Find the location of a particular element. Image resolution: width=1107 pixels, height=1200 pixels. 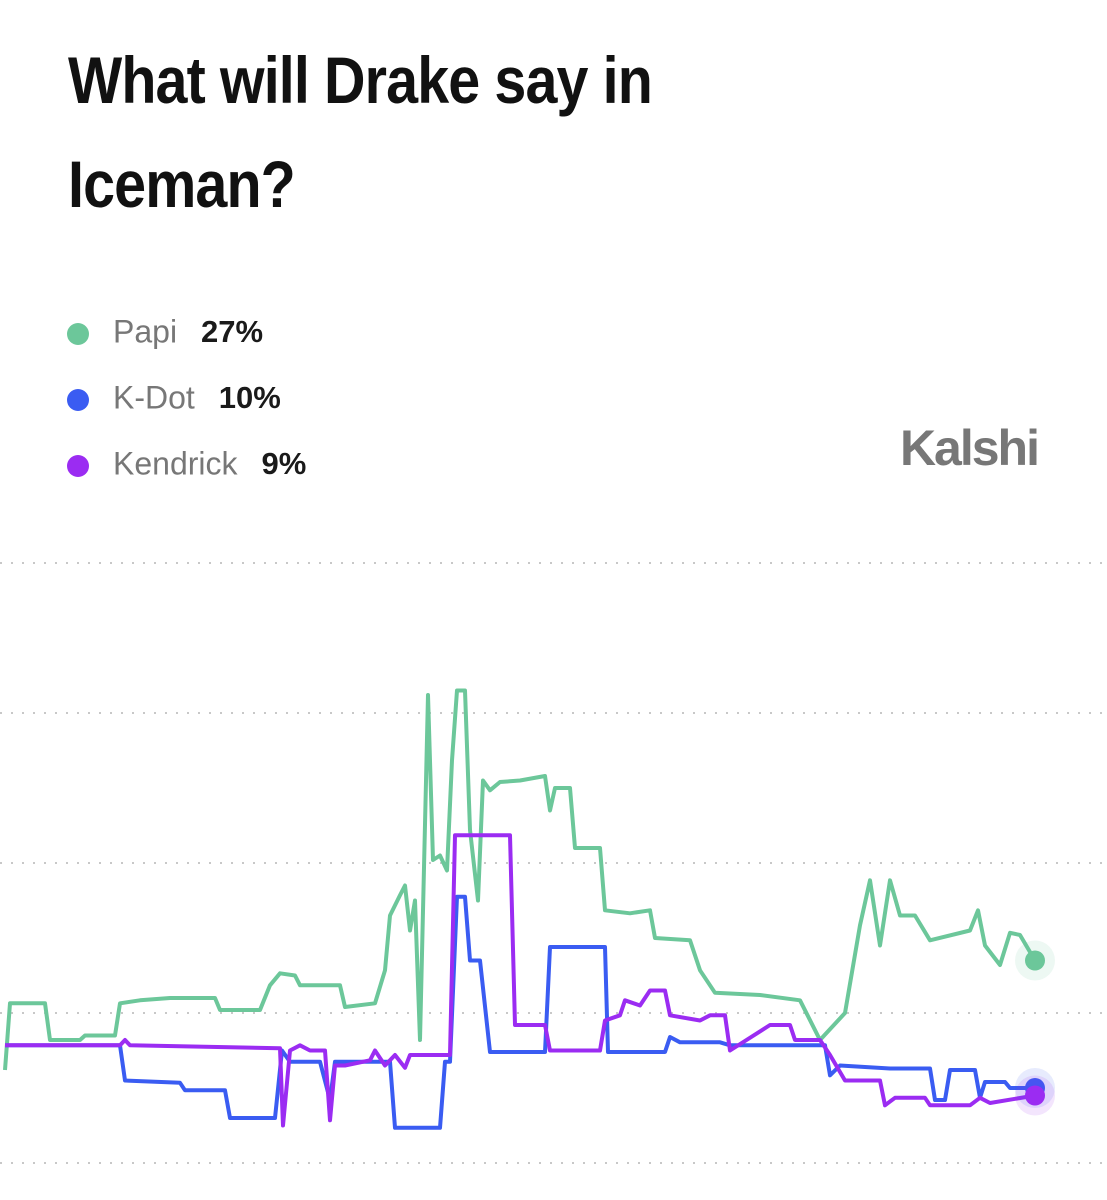

legend-label: K-Dot is located at coordinates (154, 397).